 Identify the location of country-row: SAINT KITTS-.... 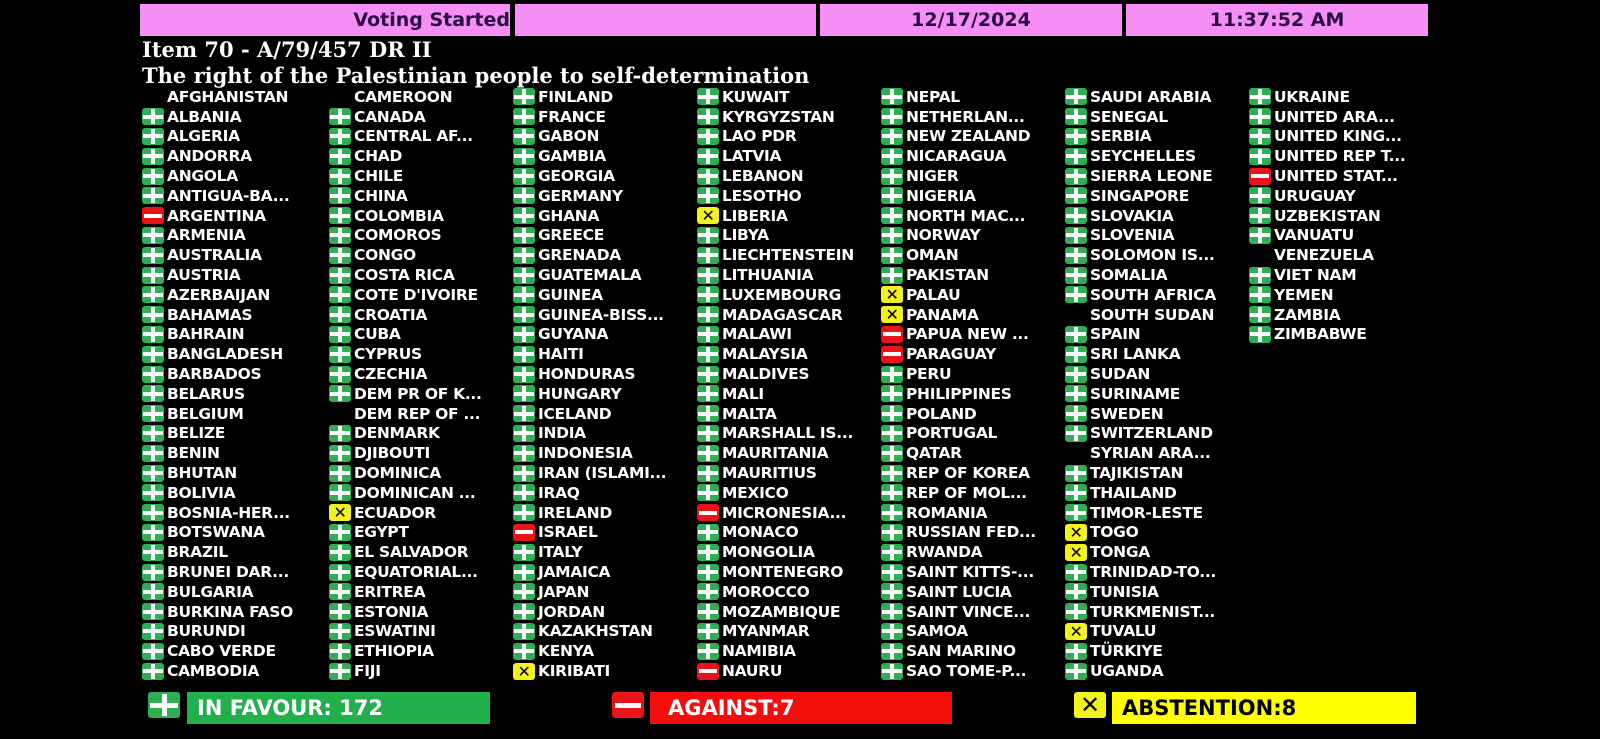
(958, 572).